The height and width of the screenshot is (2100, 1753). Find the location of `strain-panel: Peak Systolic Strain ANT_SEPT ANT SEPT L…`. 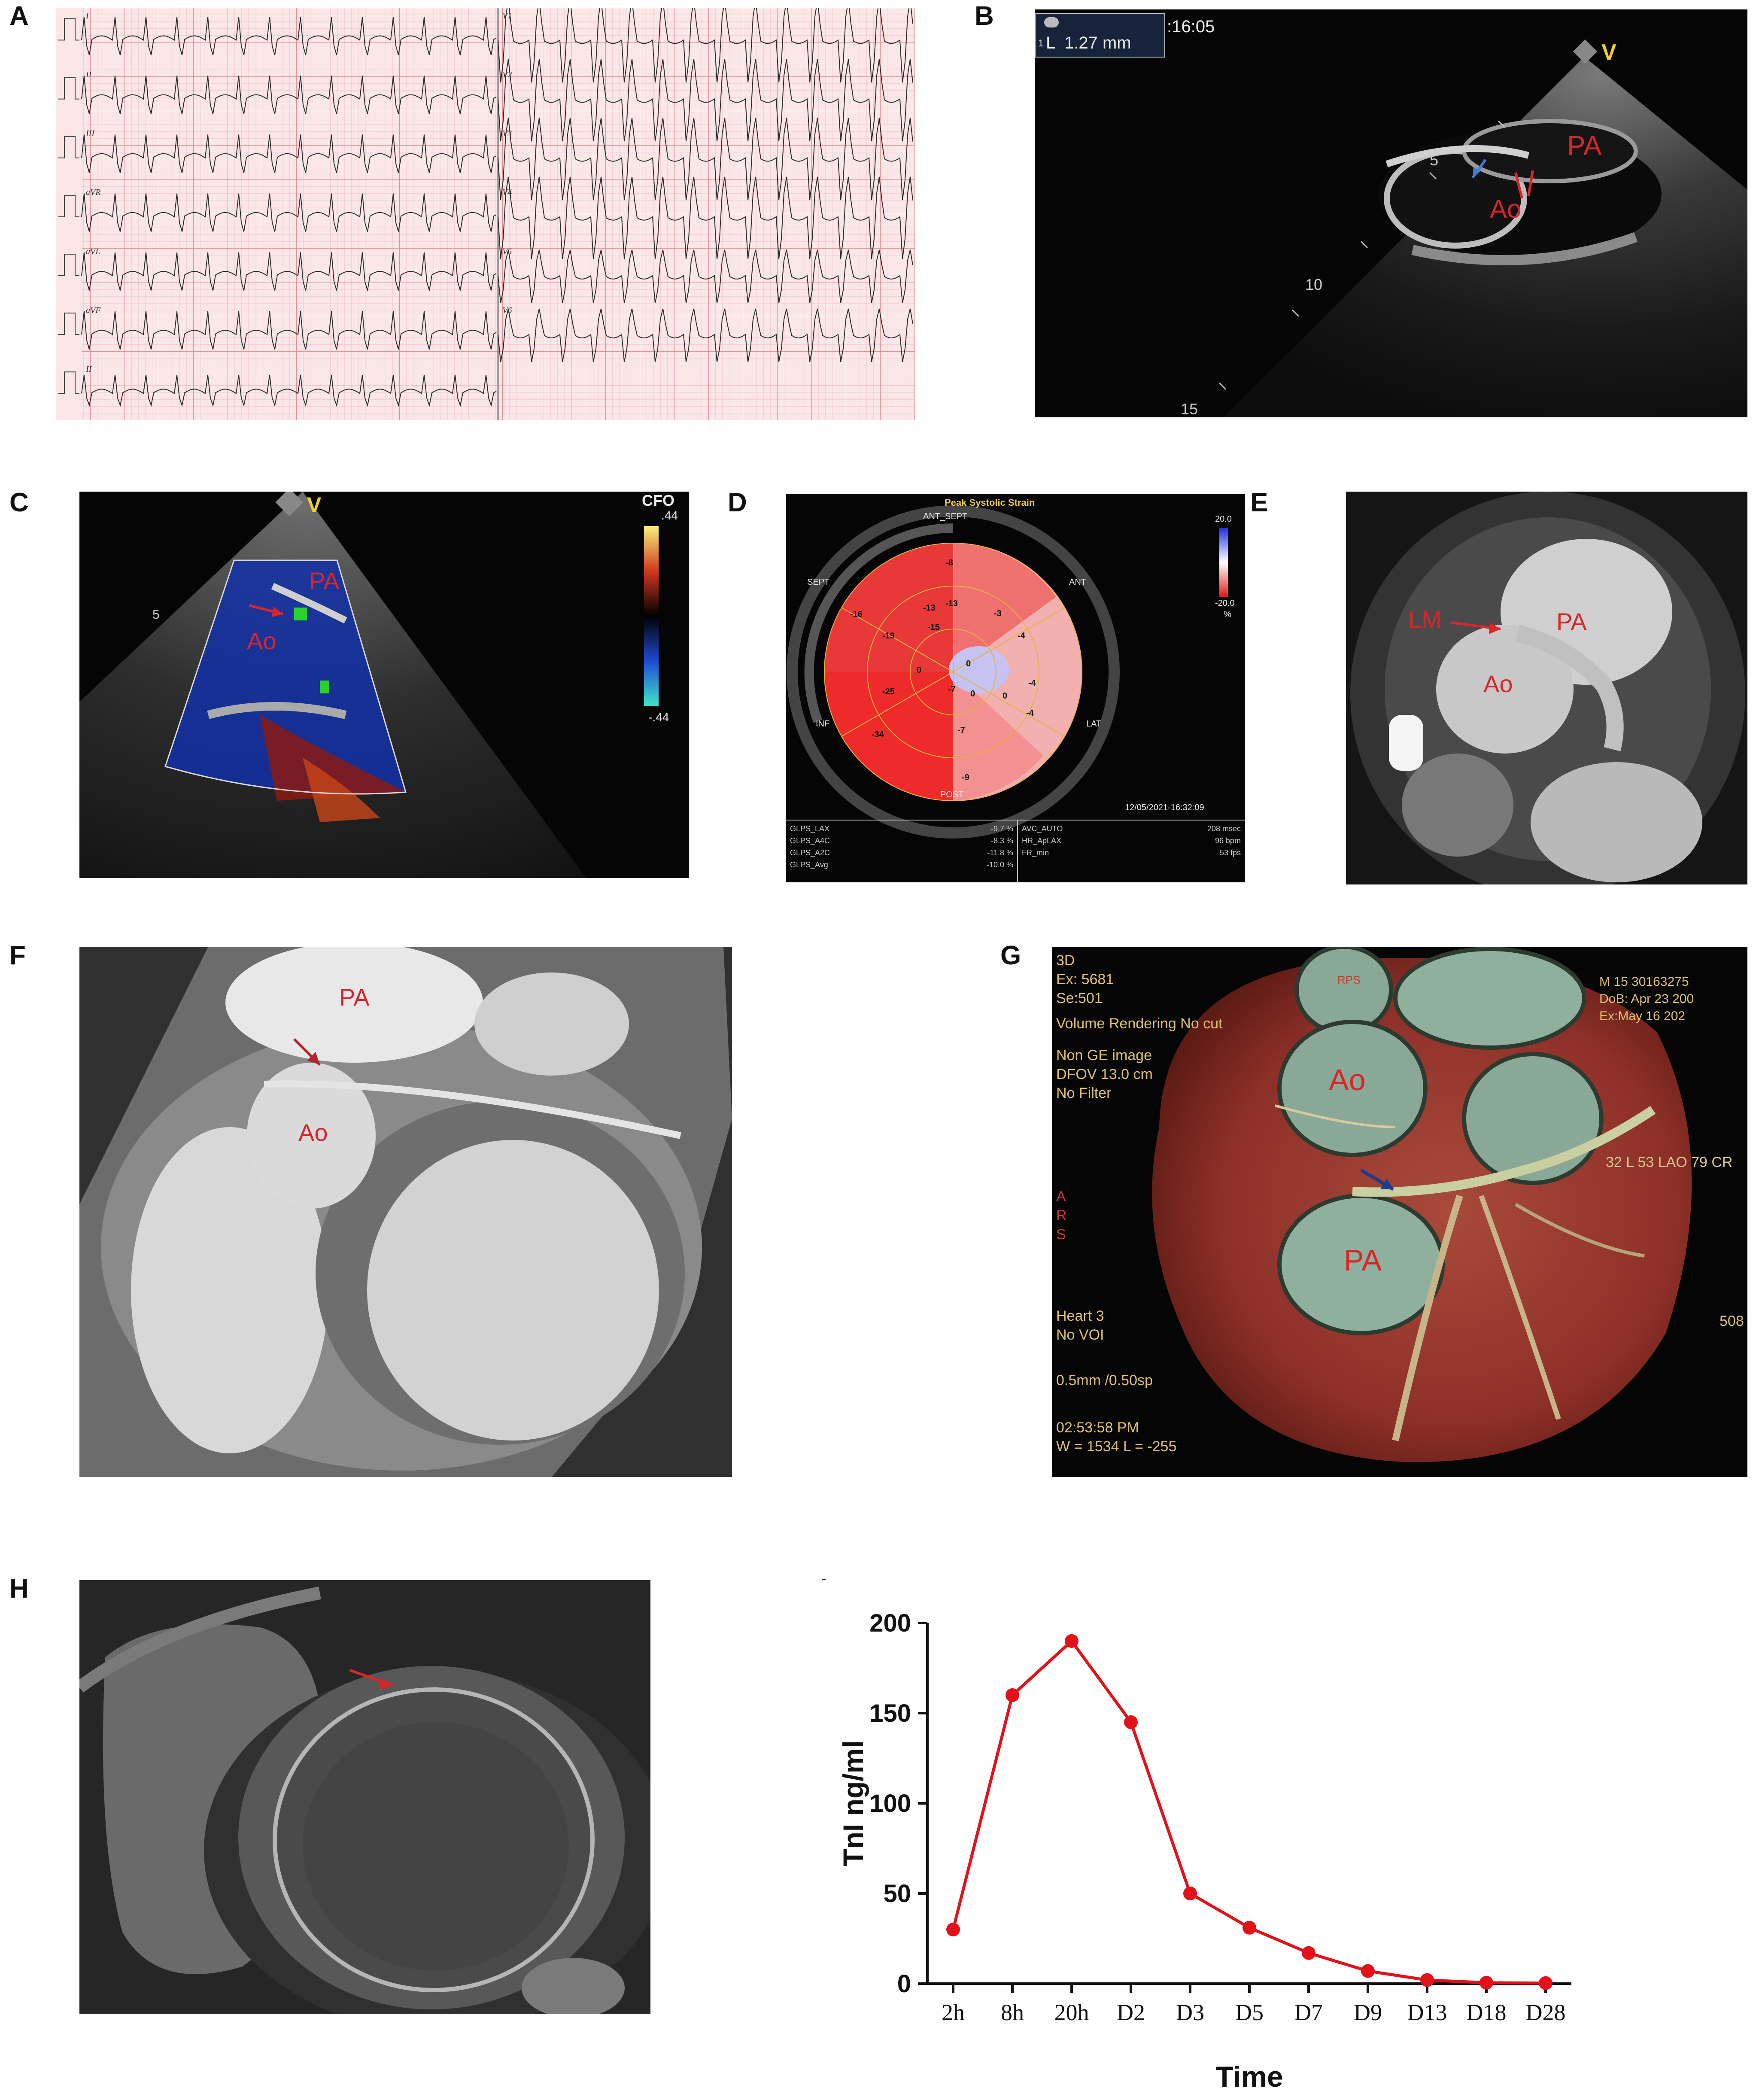

strain-panel: Peak Systolic Strain ANT_SEPT ANT SEPT L… is located at coordinates (1015, 688).